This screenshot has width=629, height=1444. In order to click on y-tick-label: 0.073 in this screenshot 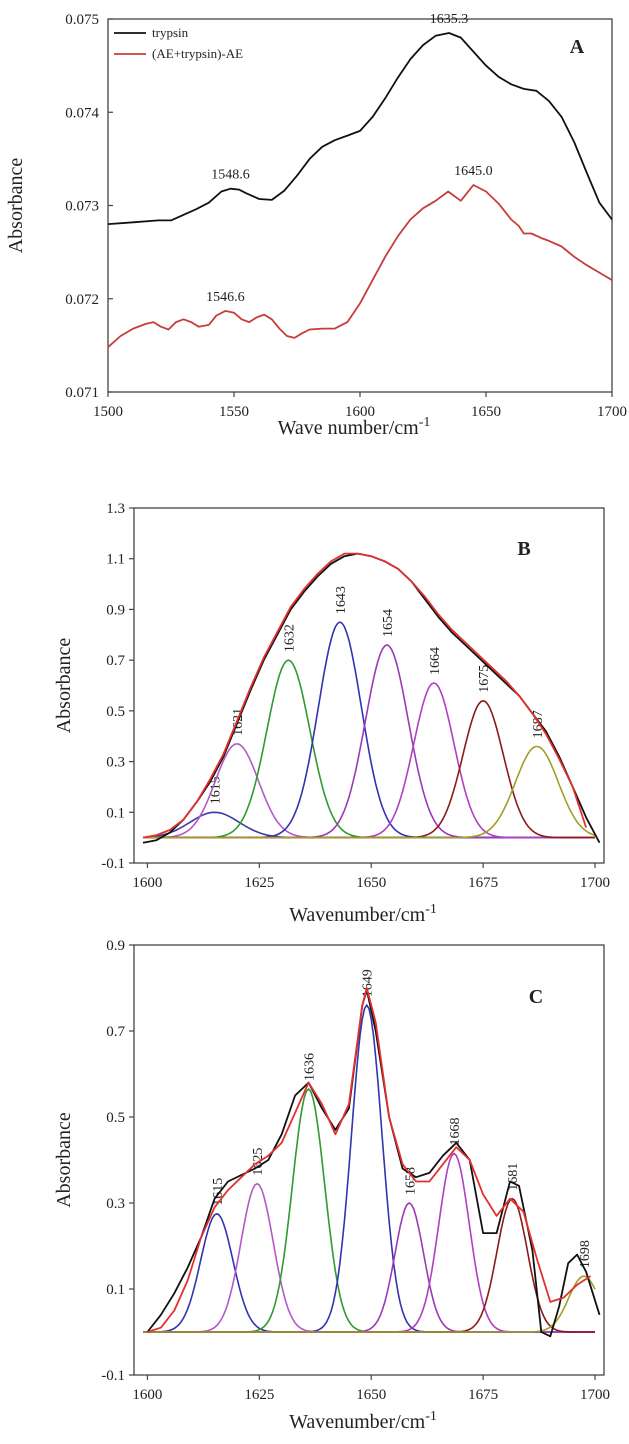, I will do `click(82, 207)`.